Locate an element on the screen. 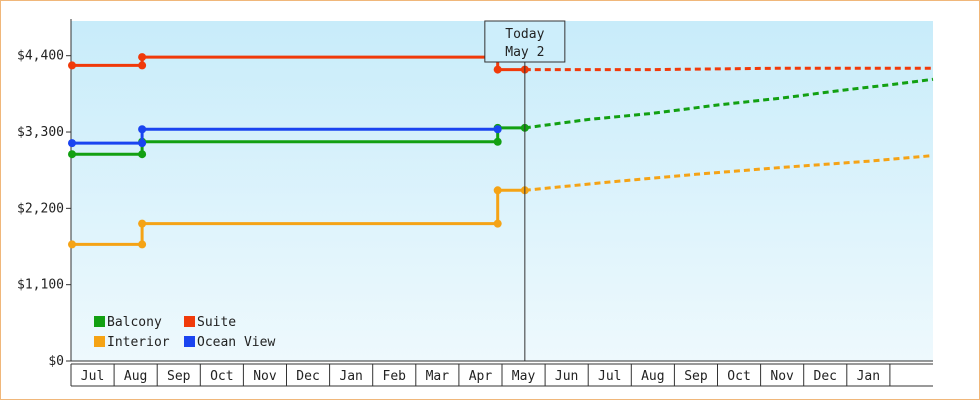 This screenshot has height=401, width=980. legend: Balcony Suite Interior Ocean View is located at coordinates (184, 332).